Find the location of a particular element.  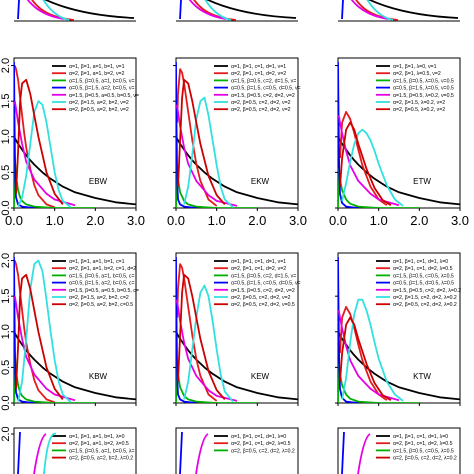

legend-entry: α=1, β=1, a=1, b=1, c=1 is located at coordinates (97, 262).